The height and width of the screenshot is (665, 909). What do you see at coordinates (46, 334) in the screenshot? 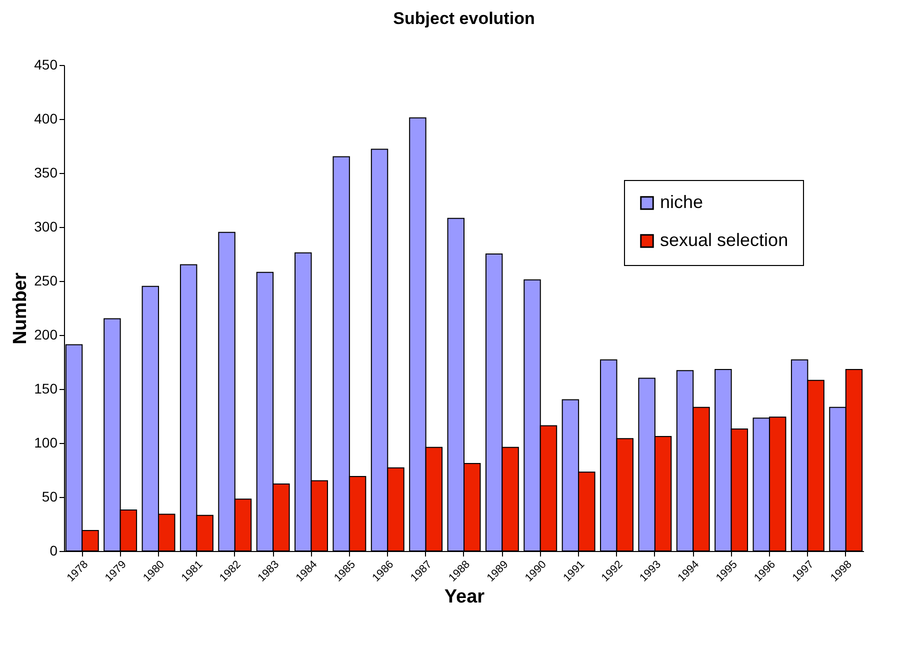
I see `y-tick-label: 200` at bounding box center [46, 334].